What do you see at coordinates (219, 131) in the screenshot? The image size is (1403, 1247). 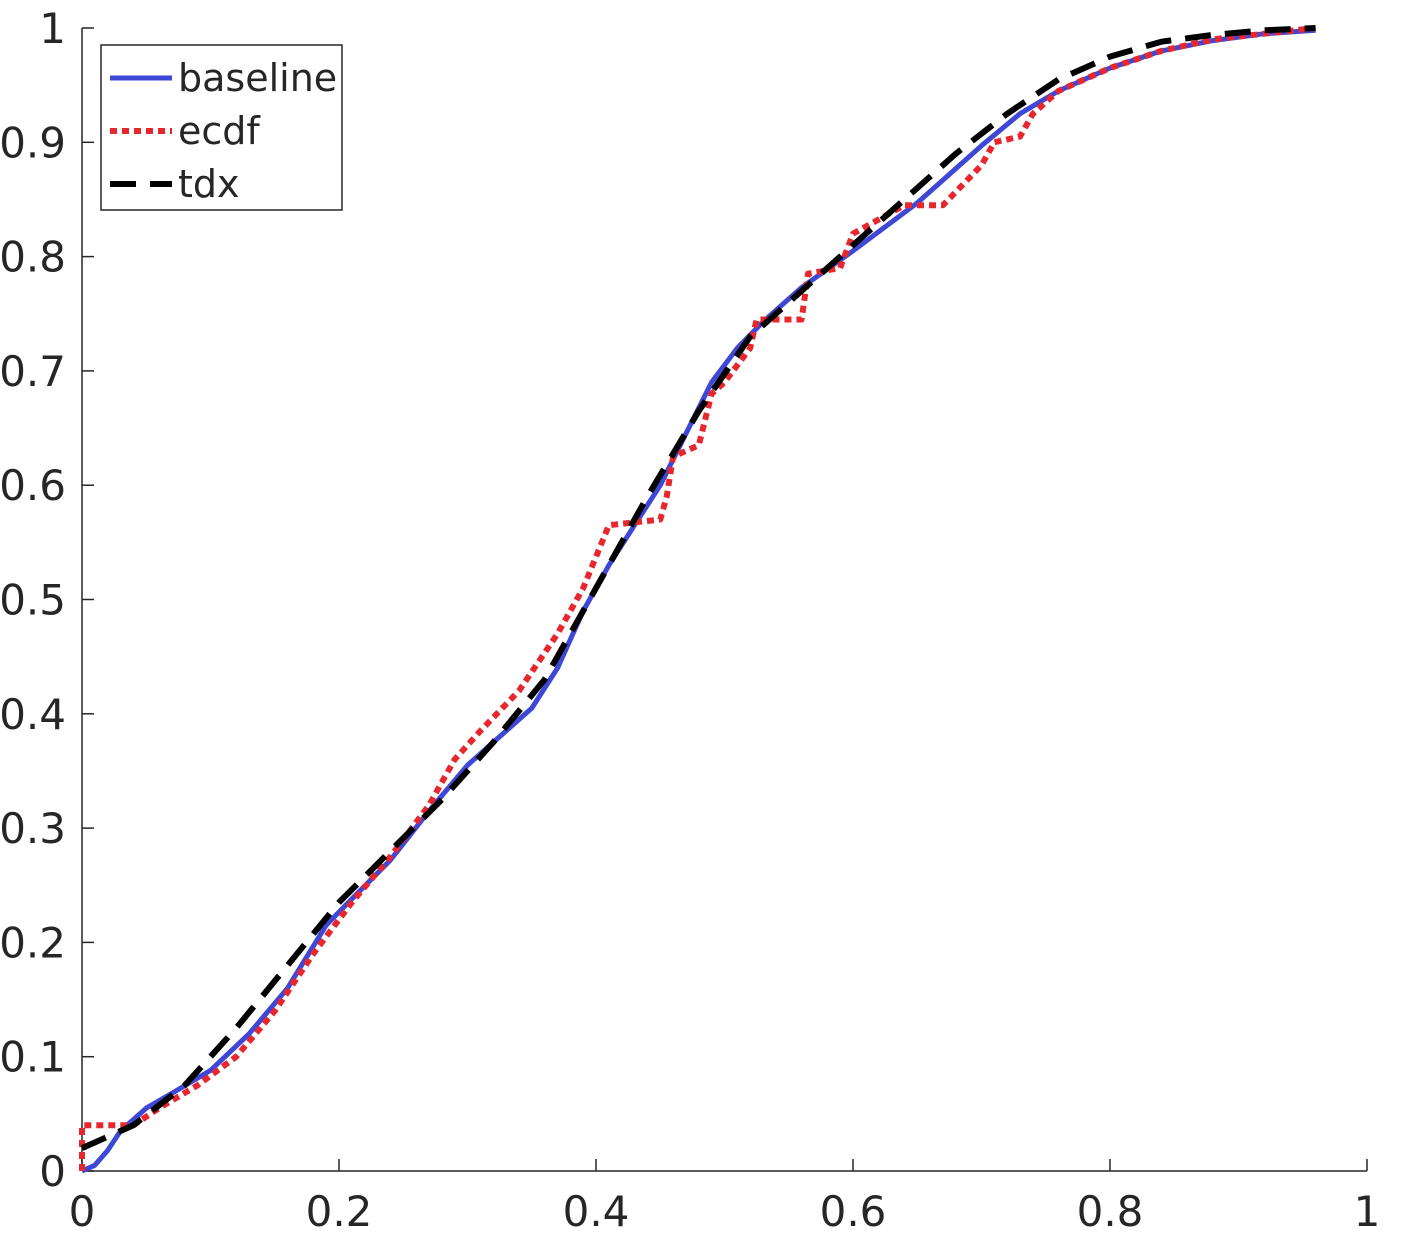 I see `legend-label-ecdf: ecdf` at bounding box center [219, 131].